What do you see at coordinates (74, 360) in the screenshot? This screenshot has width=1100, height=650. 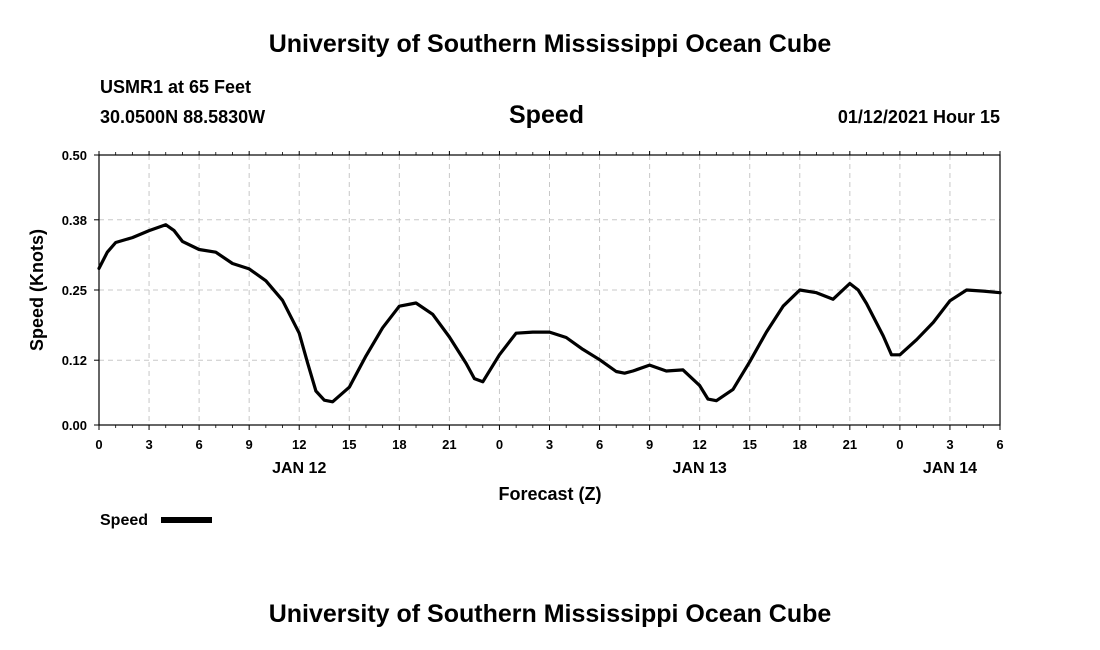 I see `y-tick-label: 0.12` at bounding box center [74, 360].